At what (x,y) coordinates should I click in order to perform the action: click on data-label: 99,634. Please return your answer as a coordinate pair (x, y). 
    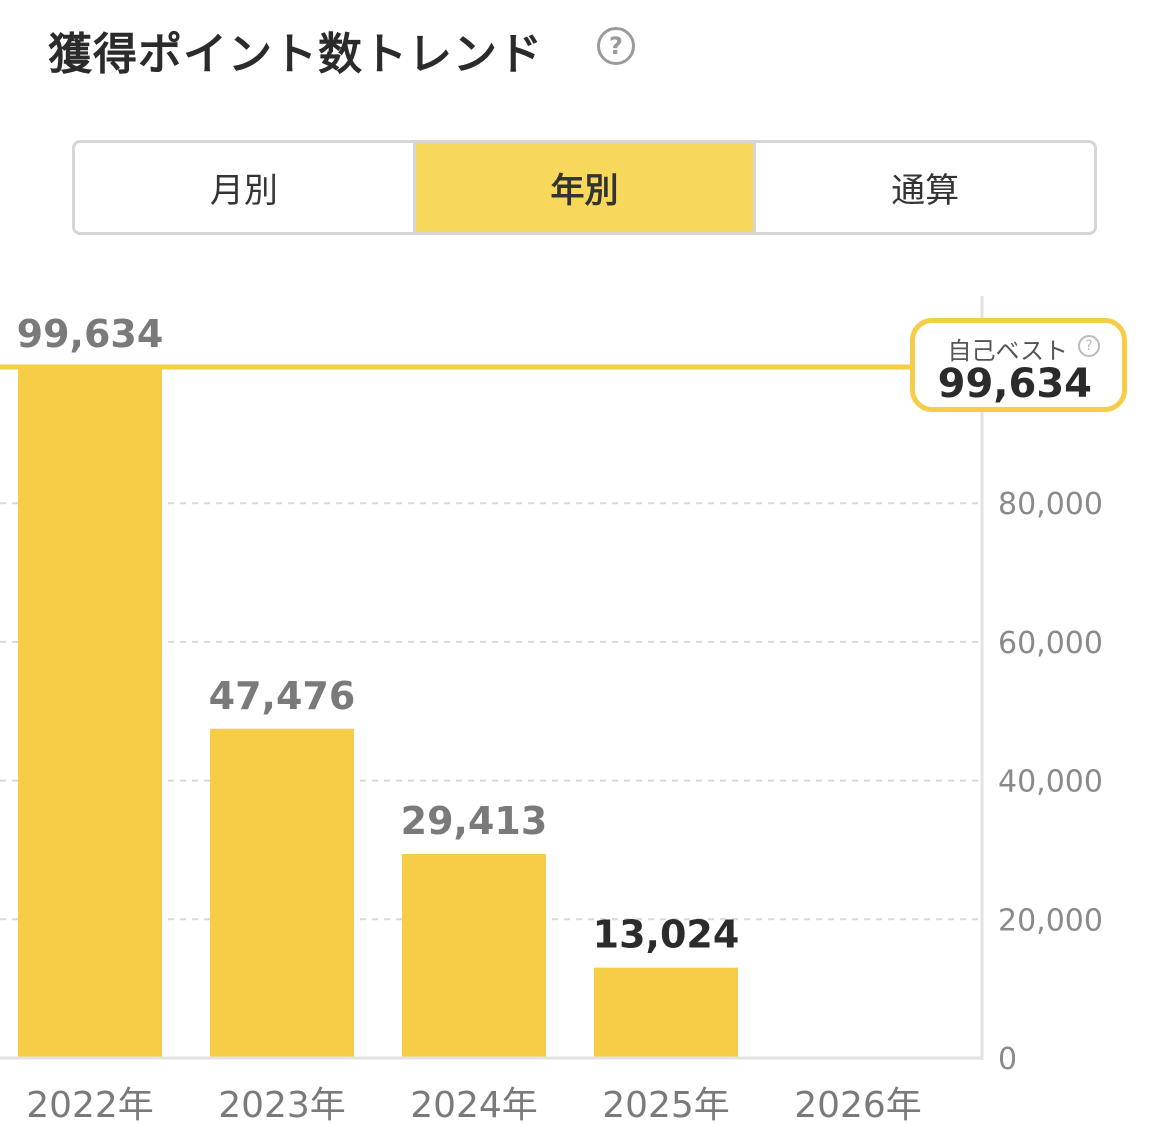
    Looking at the image, I should click on (90, 334).